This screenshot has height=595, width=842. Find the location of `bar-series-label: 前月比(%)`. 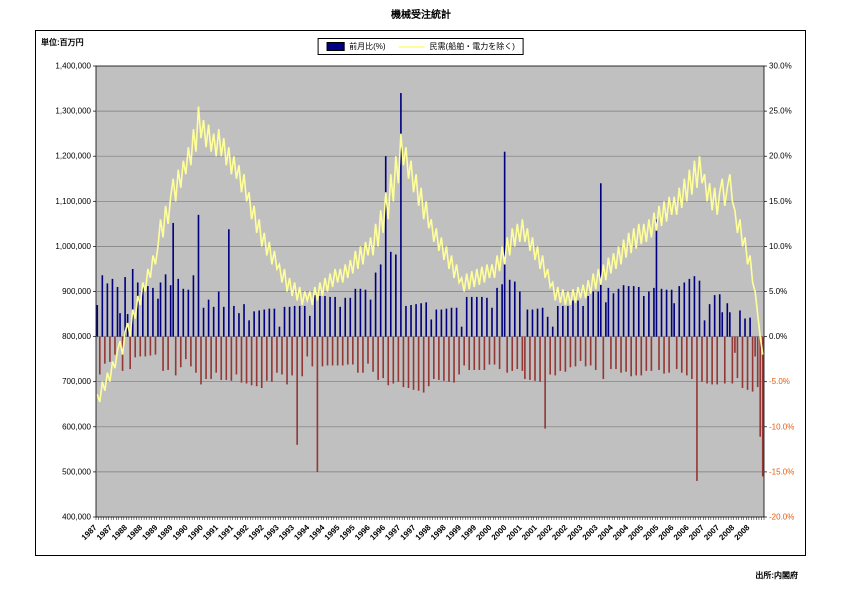

bar-series-label: 前月比(%) is located at coordinates (367, 46).